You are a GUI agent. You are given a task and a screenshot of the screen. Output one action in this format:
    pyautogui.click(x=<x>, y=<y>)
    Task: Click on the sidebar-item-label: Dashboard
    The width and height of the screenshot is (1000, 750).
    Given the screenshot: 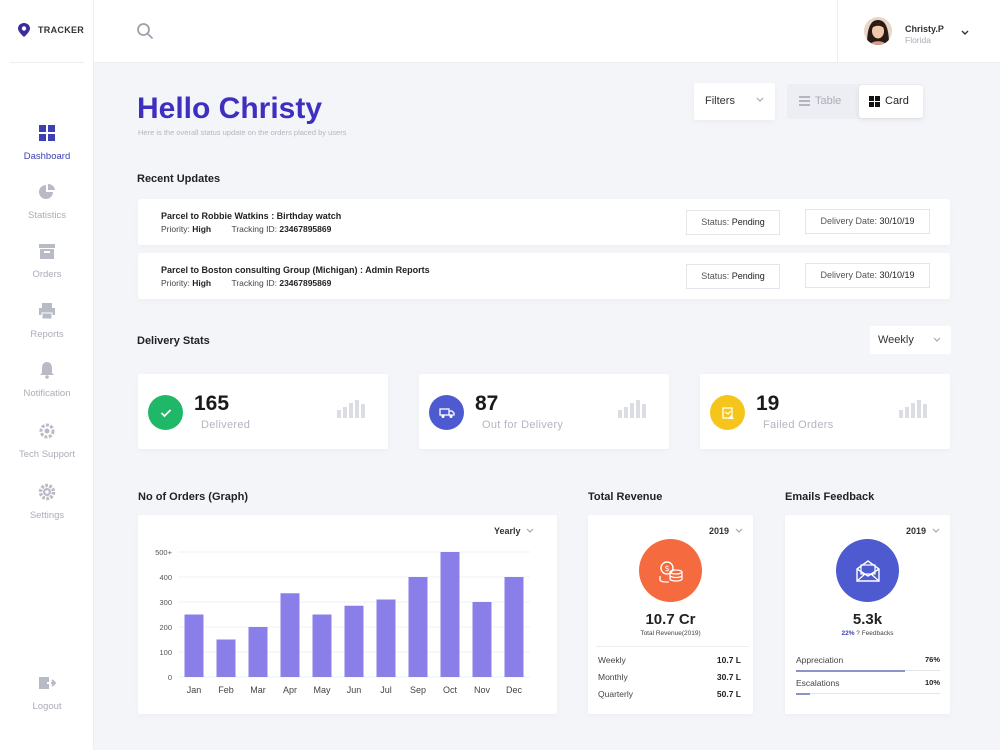 What is the action you would take?
    pyautogui.click(x=47, y=156)
    